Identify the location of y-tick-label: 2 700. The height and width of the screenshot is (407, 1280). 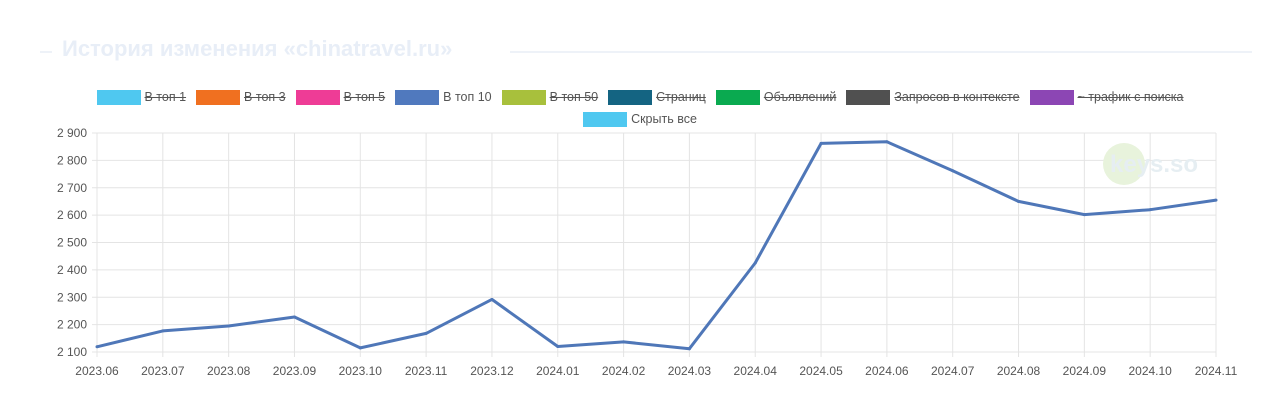
(72, 188).